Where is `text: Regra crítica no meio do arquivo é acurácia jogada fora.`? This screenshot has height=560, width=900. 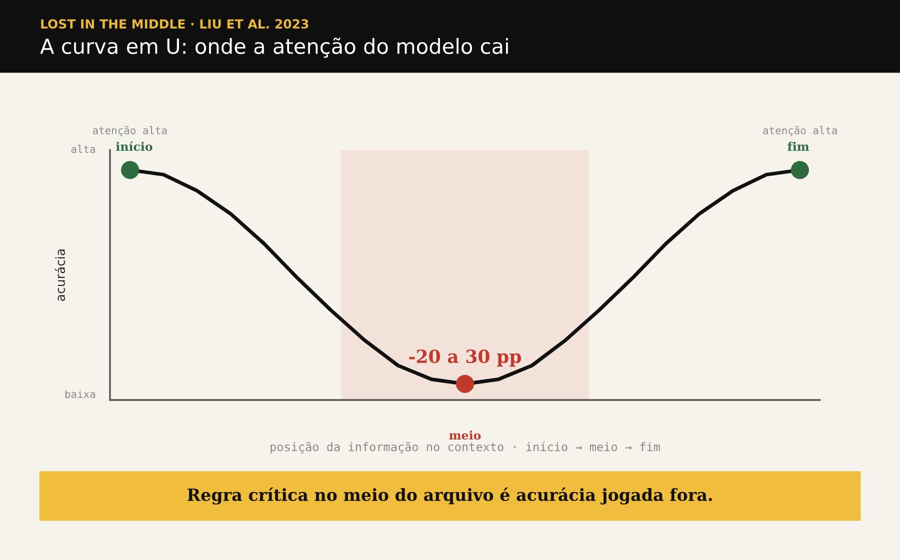
text: Regra crítica no meio do arquivo é acurácia jogada fora. is located at coordinates (449, 496).